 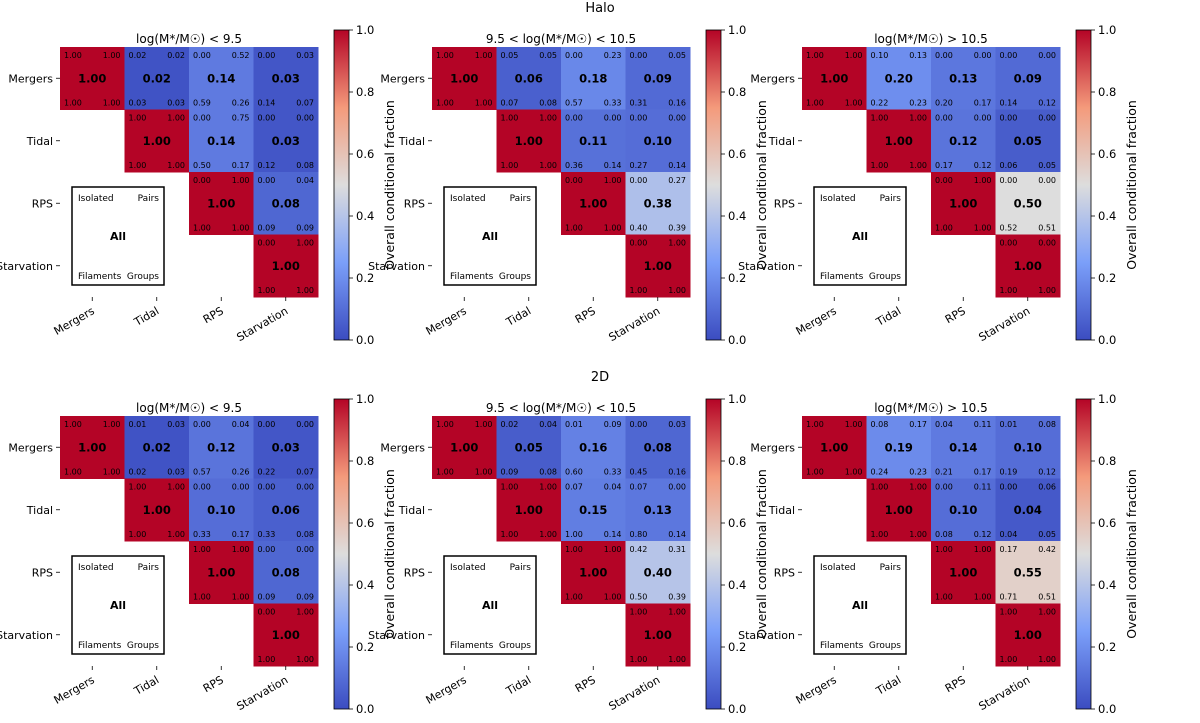 What do you see at coordinates (784, 572) in the screenshot?
I see `y-tick-label: RPS` at bounding box center [784, 572].